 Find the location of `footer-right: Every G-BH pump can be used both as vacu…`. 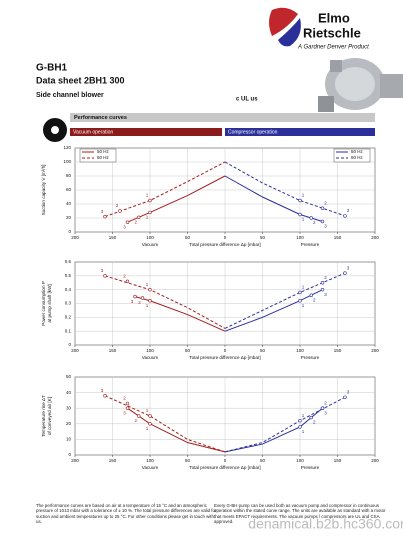

footer-right: Every G-BH pump can be used both as vacu… is located at coordinates (300, 513).